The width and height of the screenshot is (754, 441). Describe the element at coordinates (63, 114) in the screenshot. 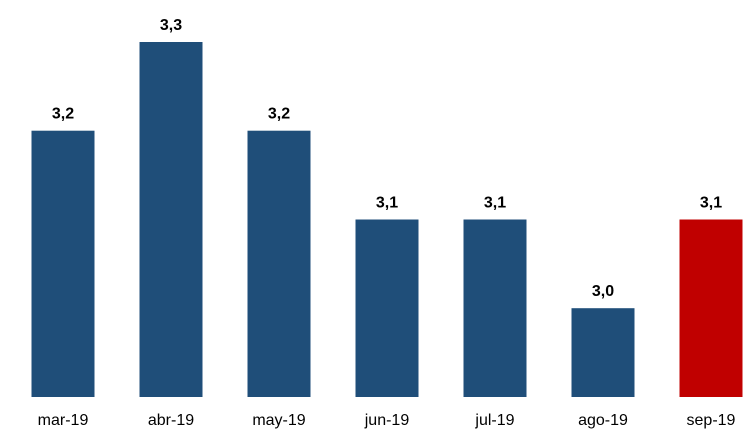

I see `data-label-mar-19: 3,2` at that location.